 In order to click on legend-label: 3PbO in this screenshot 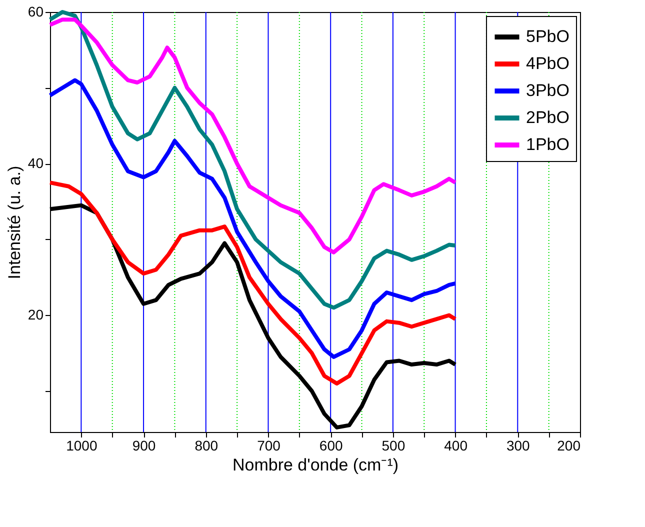, I will do `click(548, 90)`.